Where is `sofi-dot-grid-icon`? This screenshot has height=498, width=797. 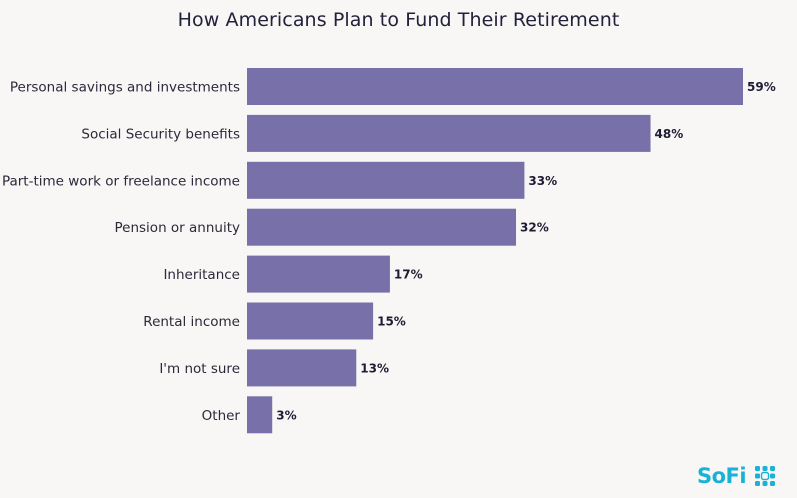 sofi-dot-grid-icon is located at coordinates (765, 476).